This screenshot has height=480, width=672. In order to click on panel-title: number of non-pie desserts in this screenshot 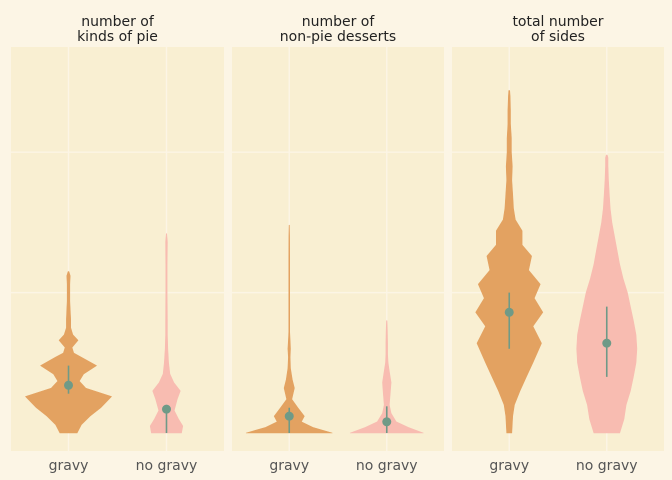, I will do `click(338, 29)`.